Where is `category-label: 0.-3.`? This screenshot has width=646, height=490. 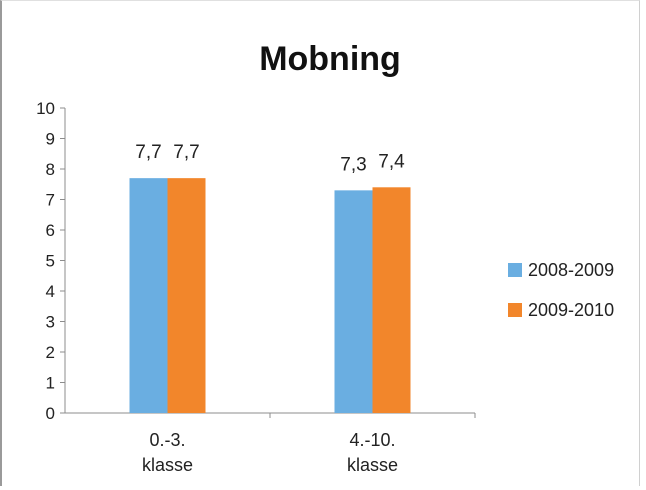 category-label: 0.-3. is located at coordinates (167, 440).